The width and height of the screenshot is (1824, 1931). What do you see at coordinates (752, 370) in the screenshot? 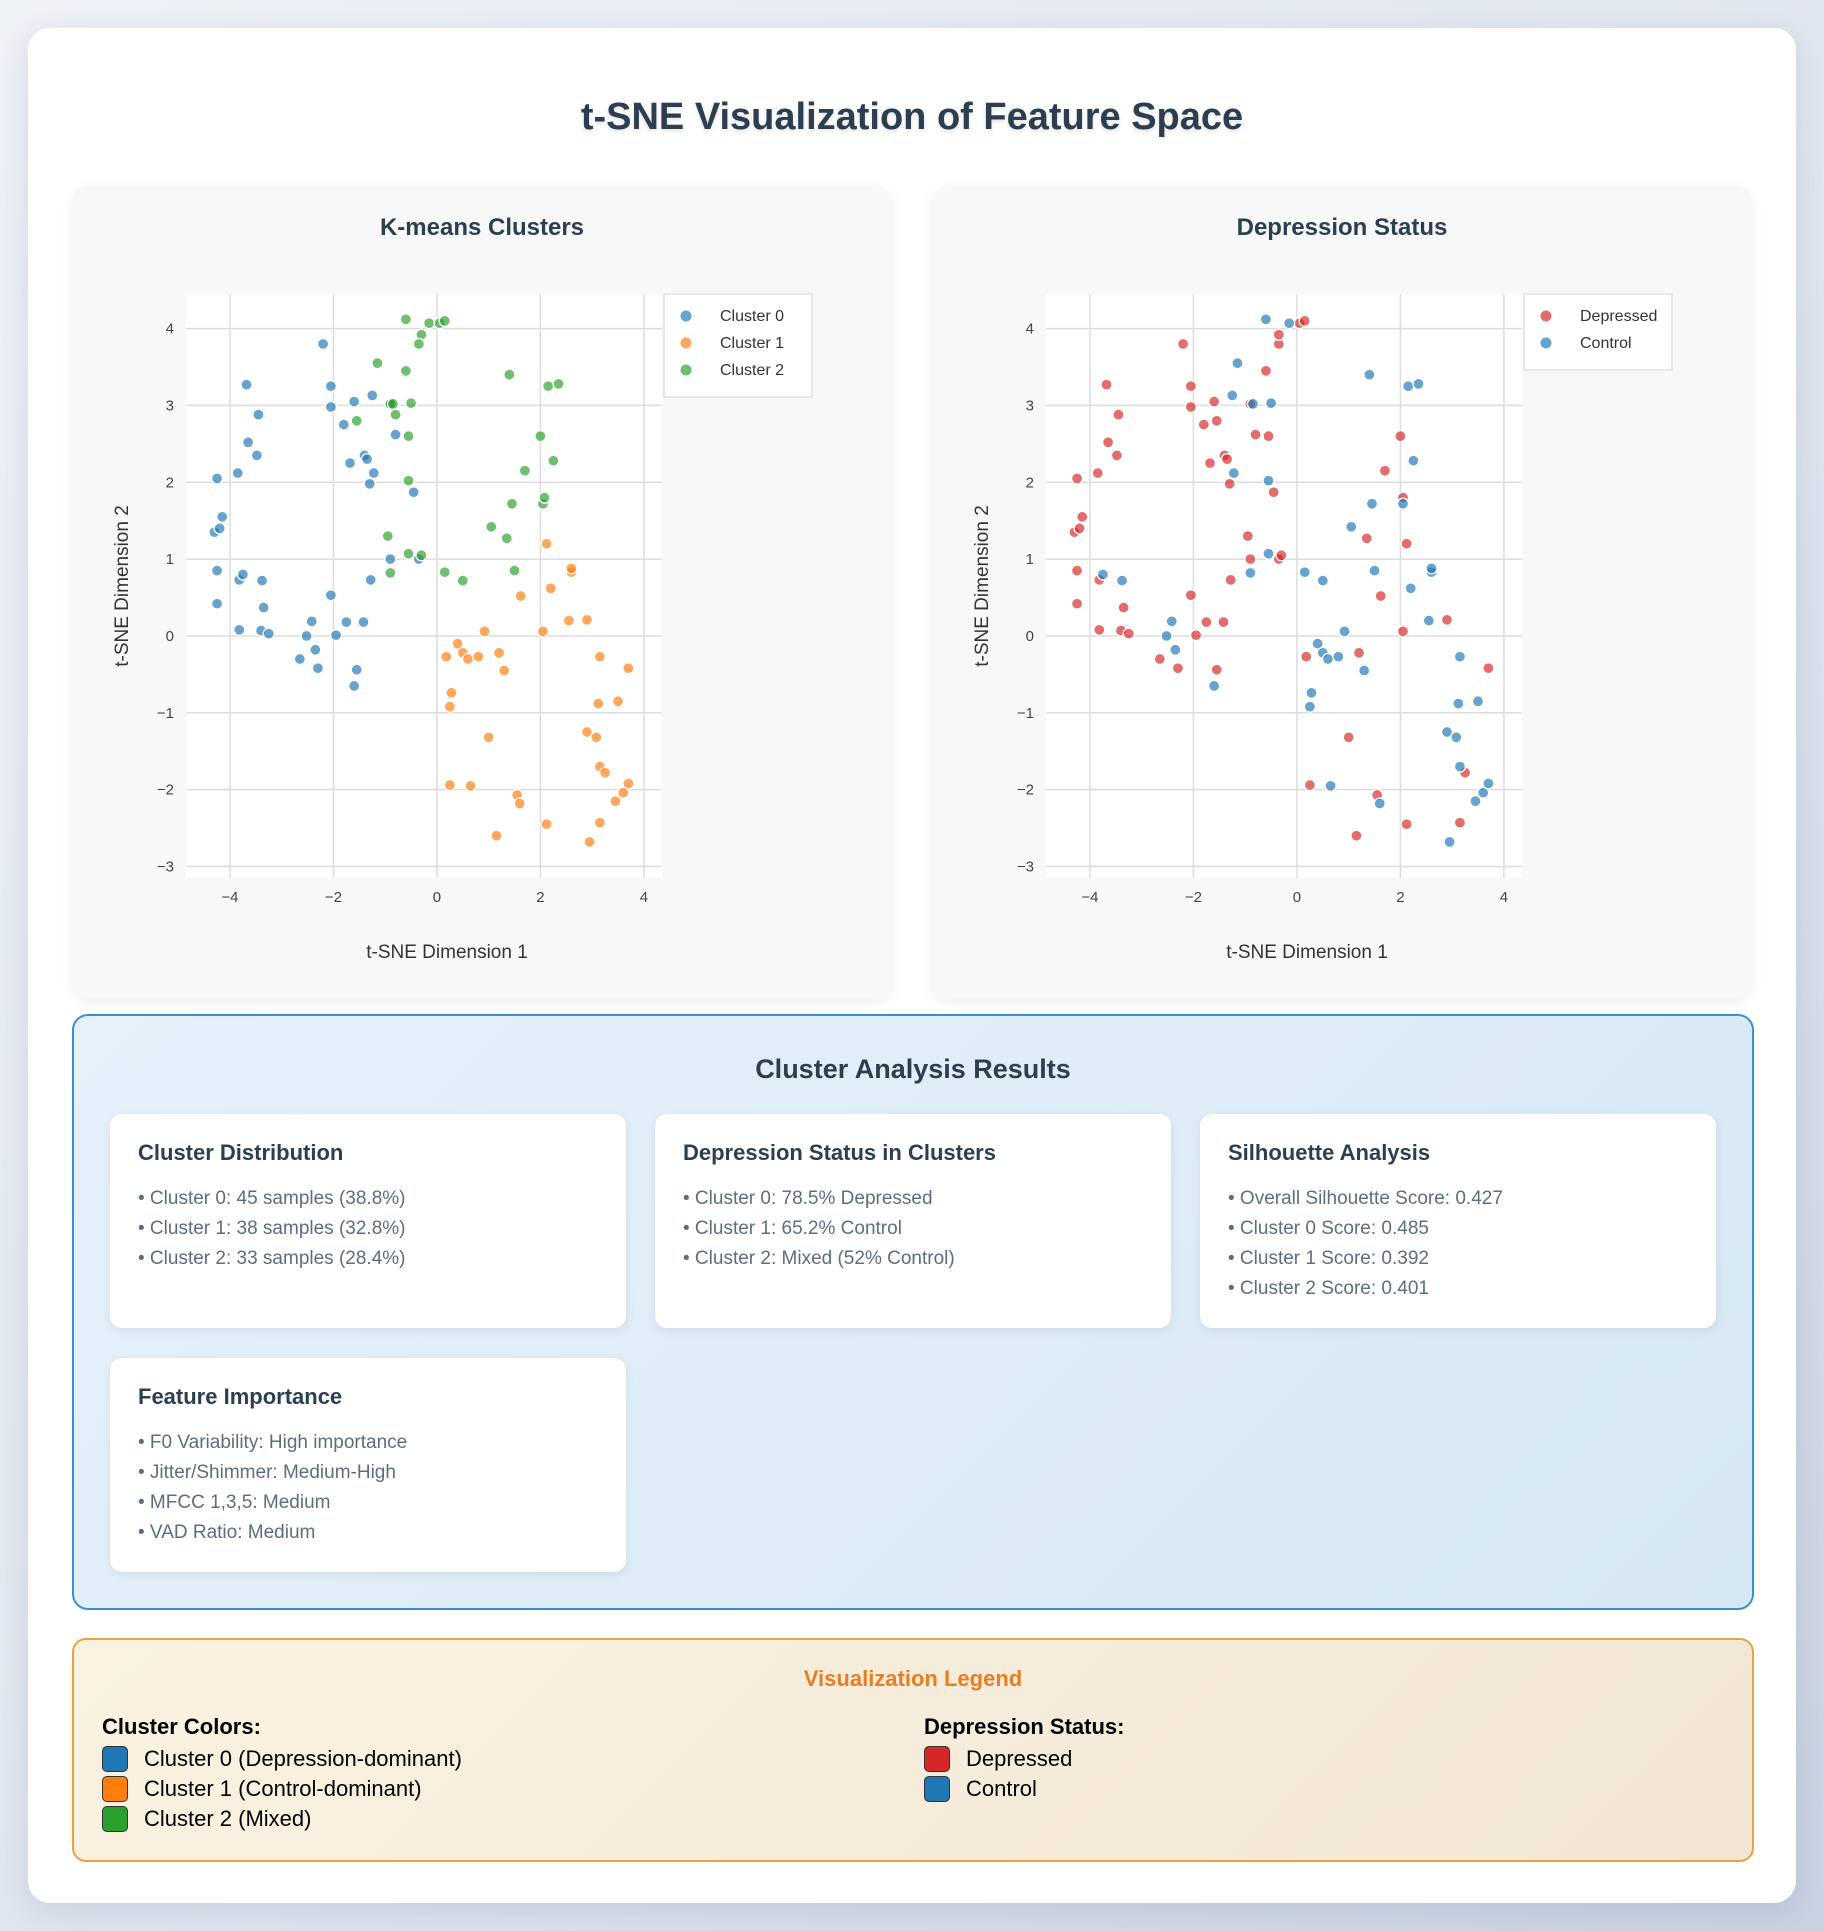
I see `legend-label: Cluster 2` at bounding box center [752, 370].